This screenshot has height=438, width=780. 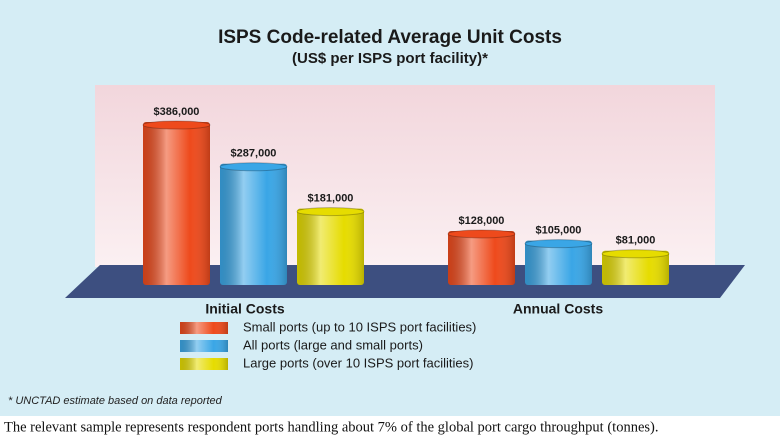 I want to click on data-label: $181,000, so click(x=331, y=198).